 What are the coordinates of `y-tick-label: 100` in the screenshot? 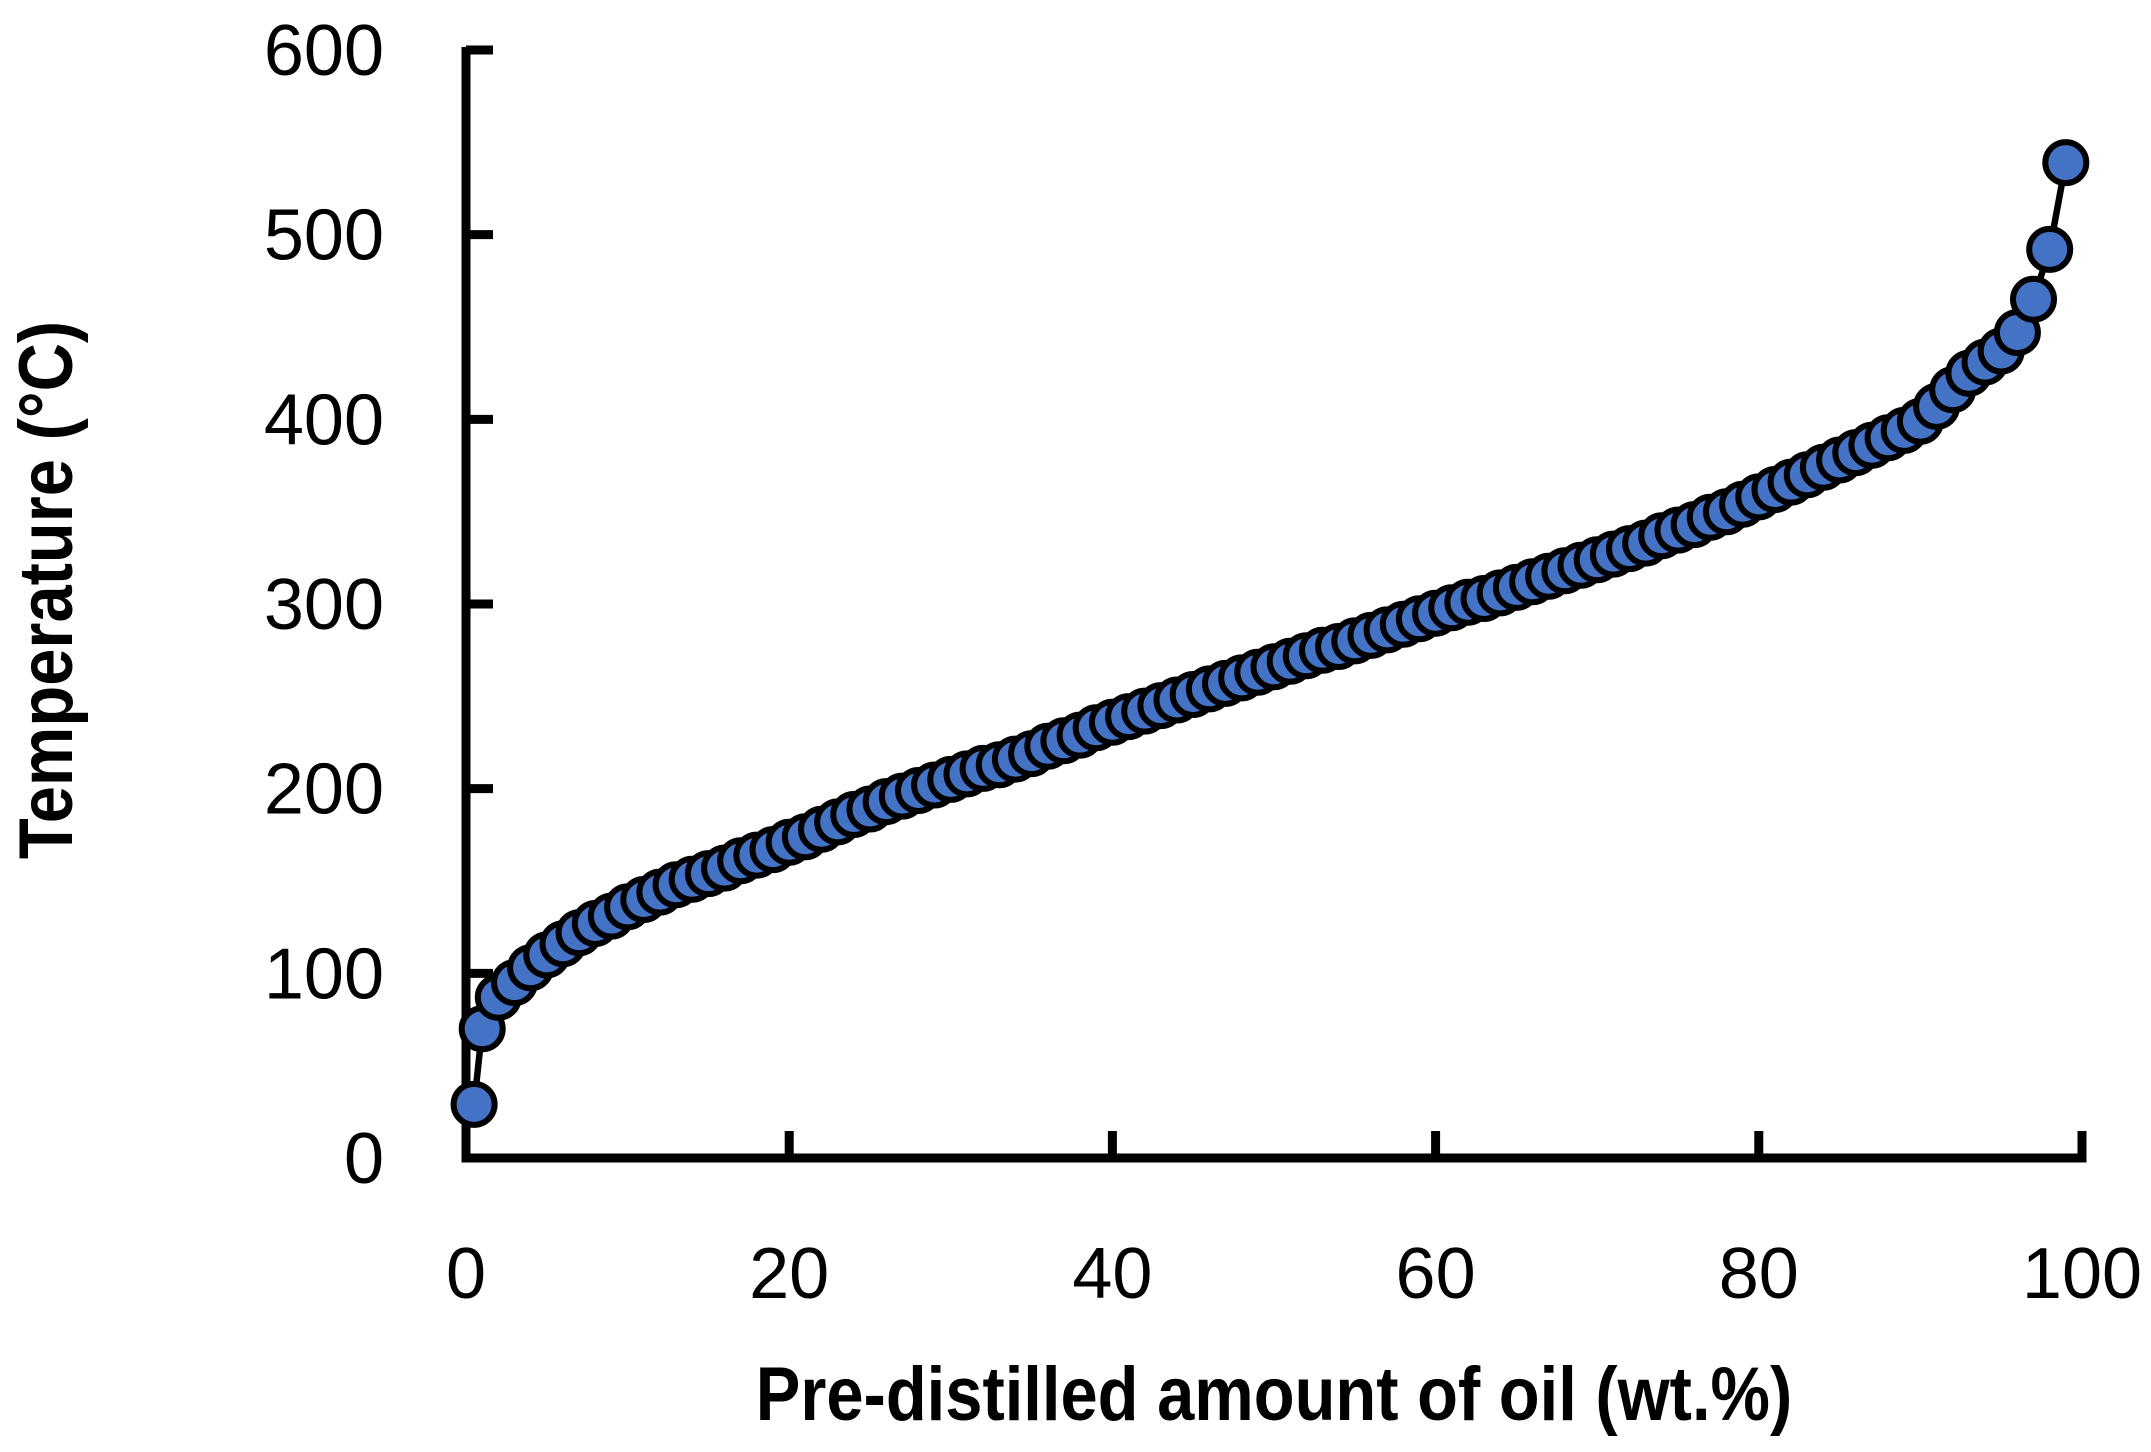 It's located at (324, 974).